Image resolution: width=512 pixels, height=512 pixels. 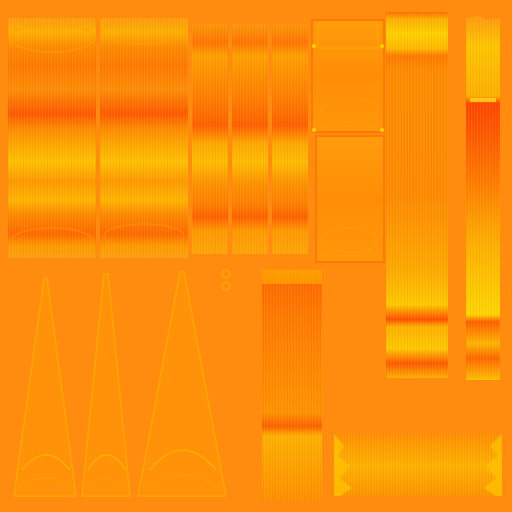 I want to click on fringe-panel, so click(x=418, y=465).